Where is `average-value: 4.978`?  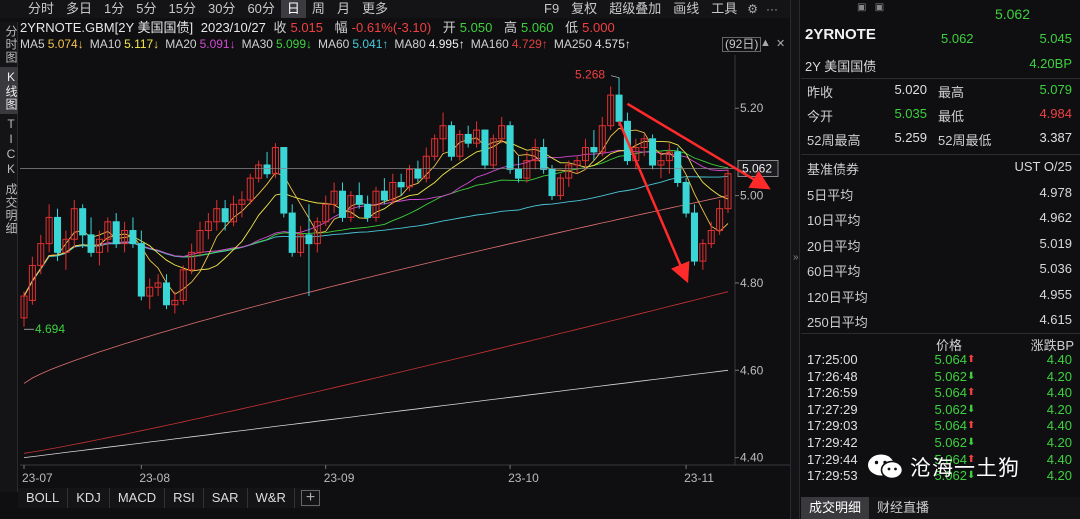
average-value: 4.978 is located at coordinates (1055, 192).